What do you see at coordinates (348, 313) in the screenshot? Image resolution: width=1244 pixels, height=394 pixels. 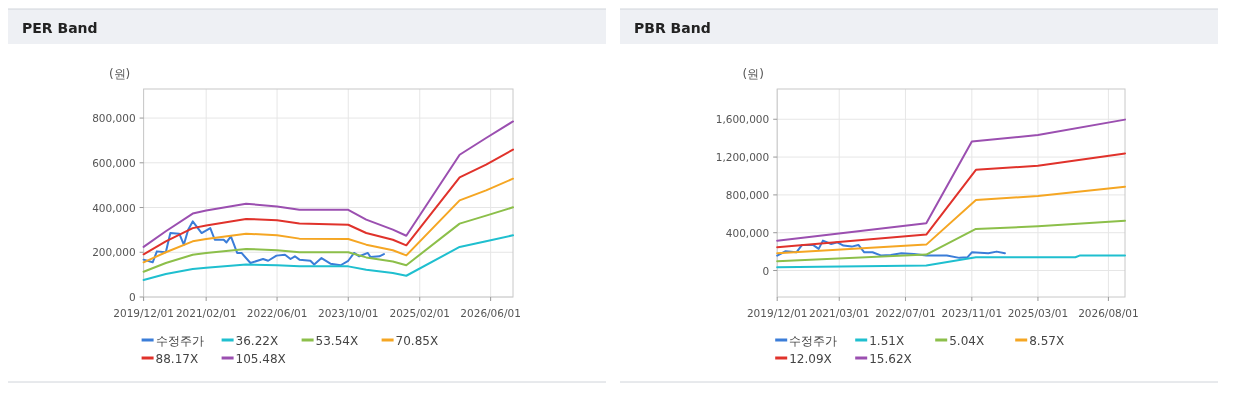 I see `x-tick-label: 2023/10/01` at bounding box center [348, 313].